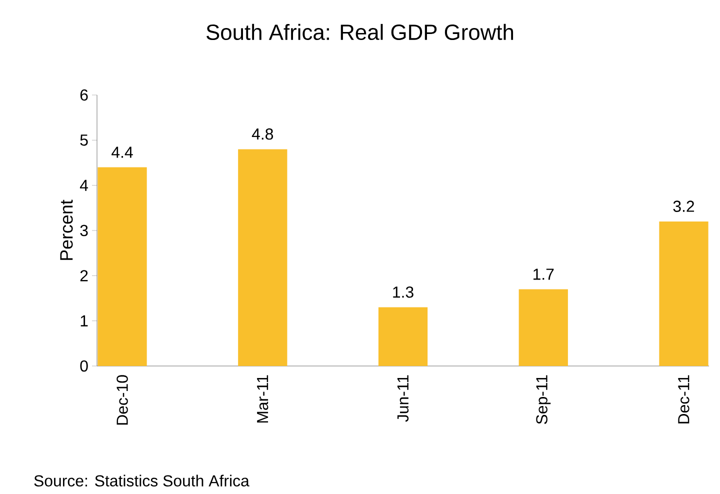  What do you see at coordinates (84, 230) in the screenshot?
I see `y-tick-label: 3` at bounding box center [84, 230].